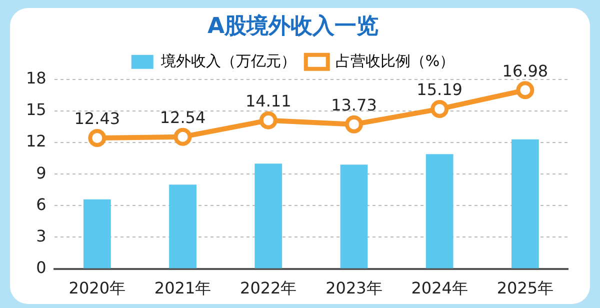 The image size is (600, 308). I want to click on y-tick-label: 3, so click(41, 236).